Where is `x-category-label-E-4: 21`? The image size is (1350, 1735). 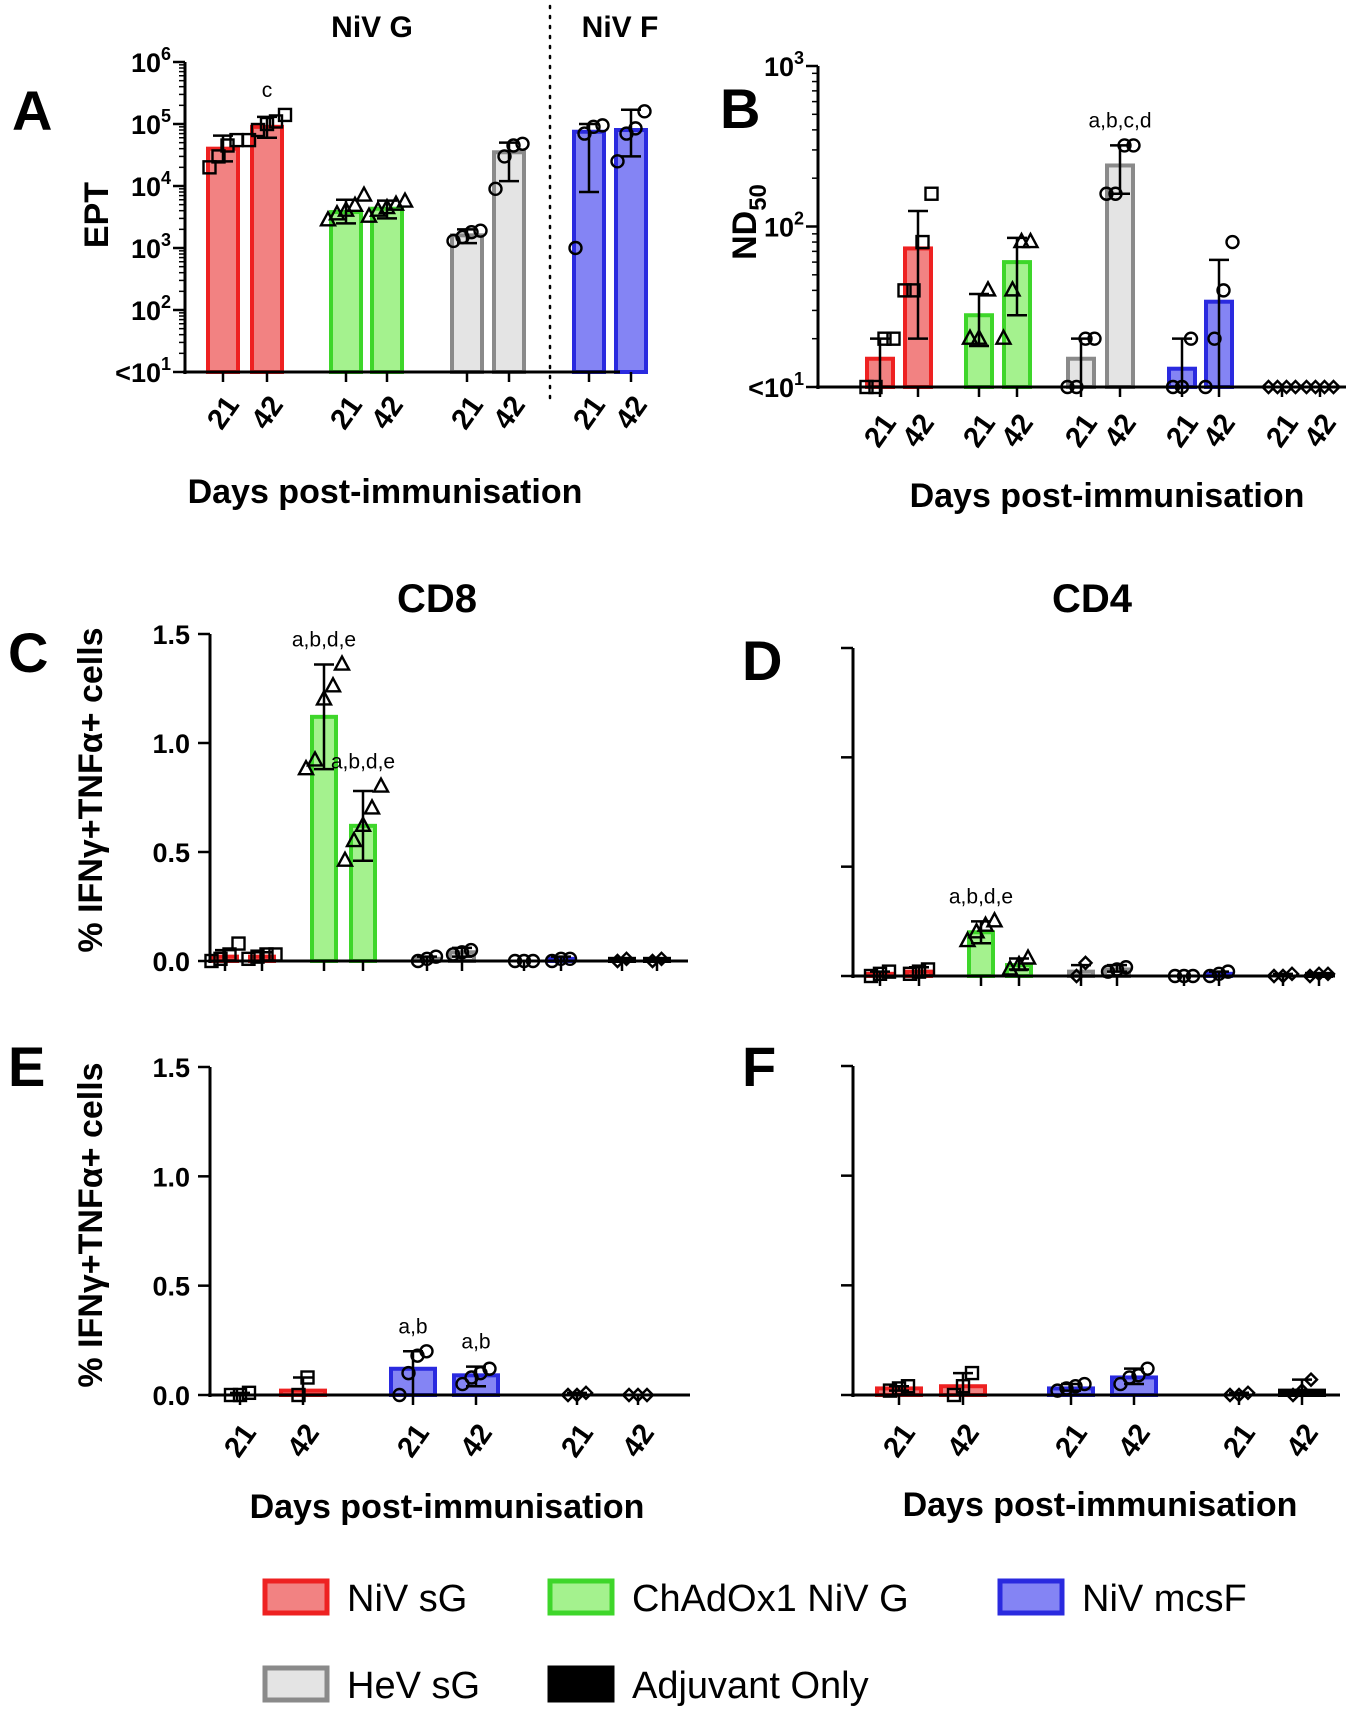 x-category-label-E-4: 21 is located at coordinates (577, 1440).